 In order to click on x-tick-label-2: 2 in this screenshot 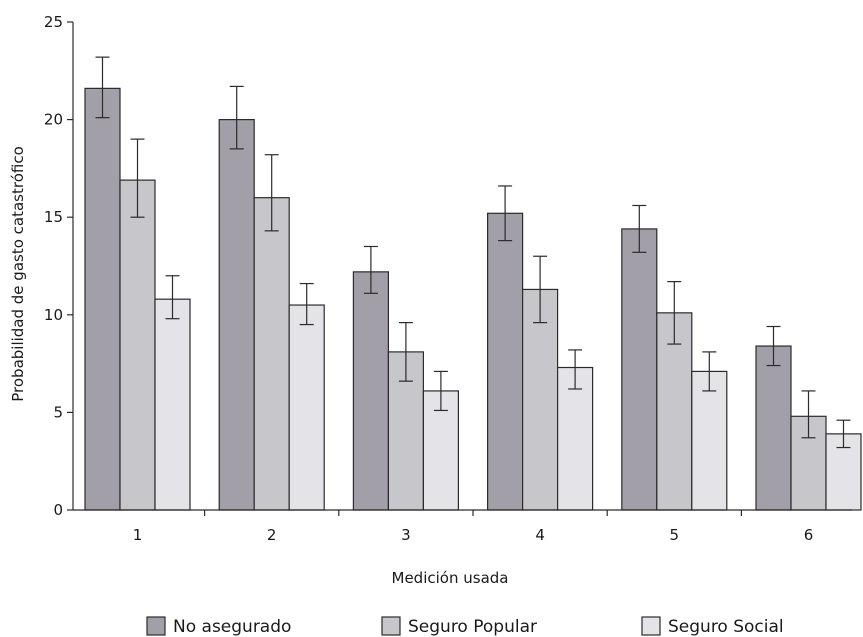, I will do `click(272, 535)`.